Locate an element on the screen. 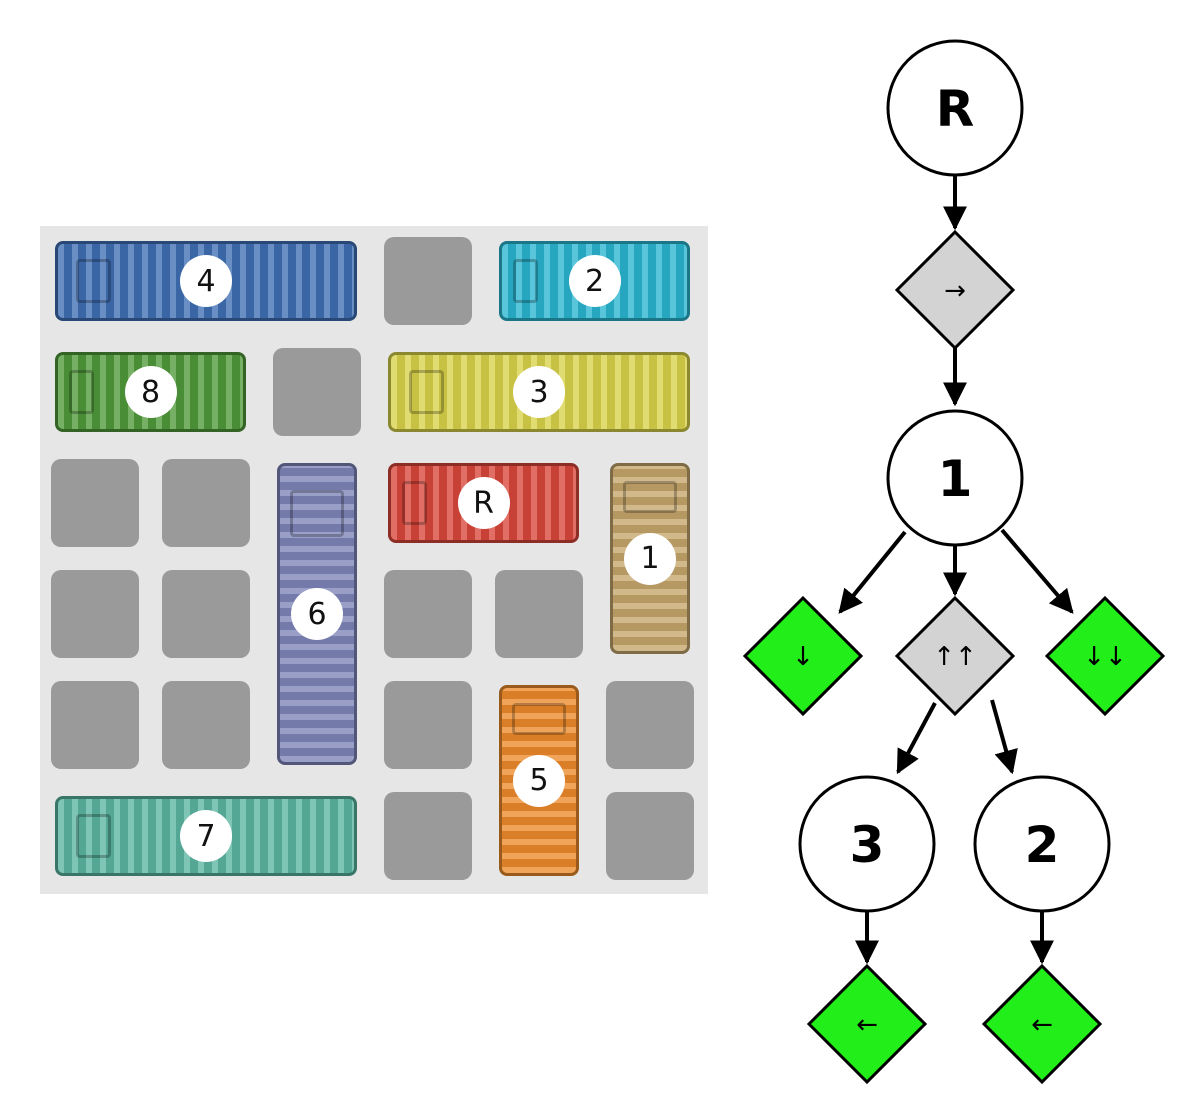 The width and height of the screenshot is (1203, 1108). car-r: R is located at coordinates (483, 503).